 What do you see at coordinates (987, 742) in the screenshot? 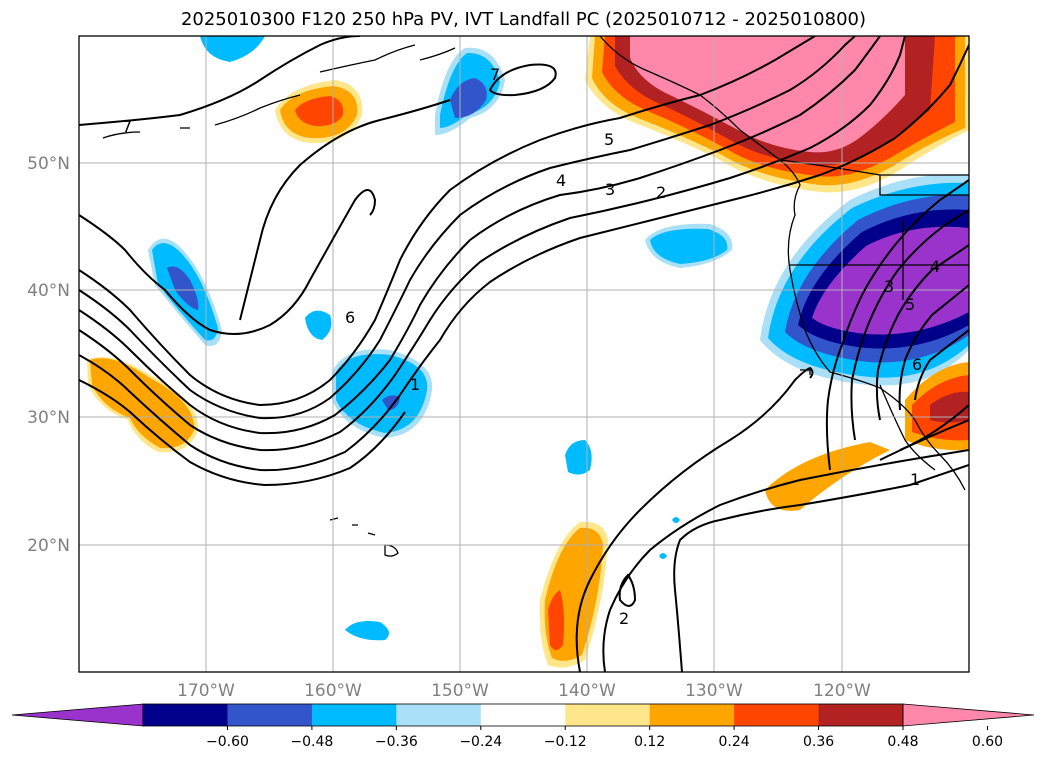
I see `colorbar-tick-label: 0.60` at bounding box center [987, 742].